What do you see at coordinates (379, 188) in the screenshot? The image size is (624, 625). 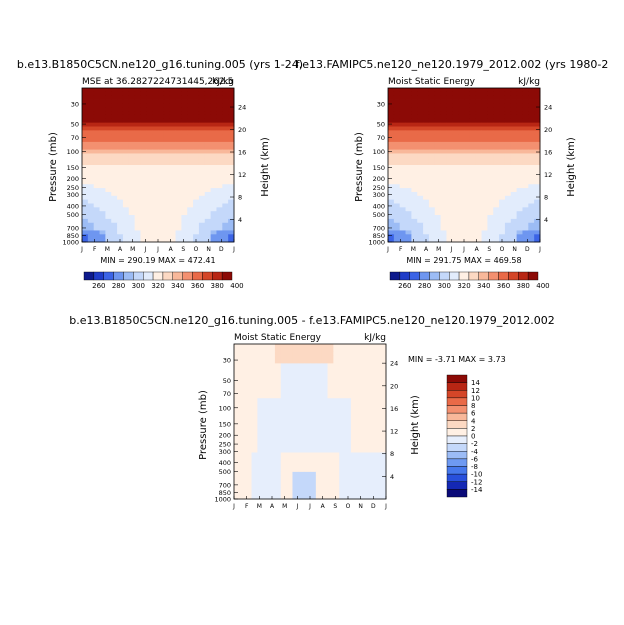 I see `y-tick-label: 250` at bounding box center [379, 188].